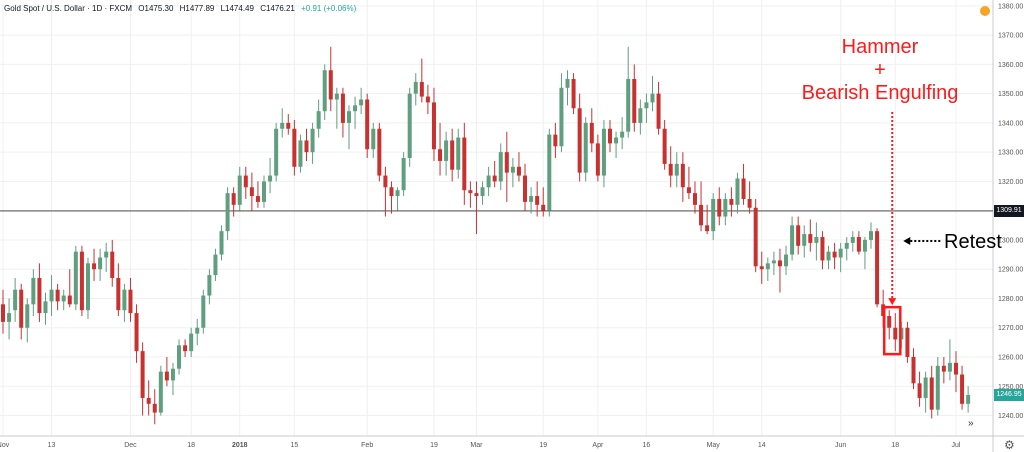 The image size is (1024, 452). I want to click on y-tick-label: 1280.00, so click(1010, 299).